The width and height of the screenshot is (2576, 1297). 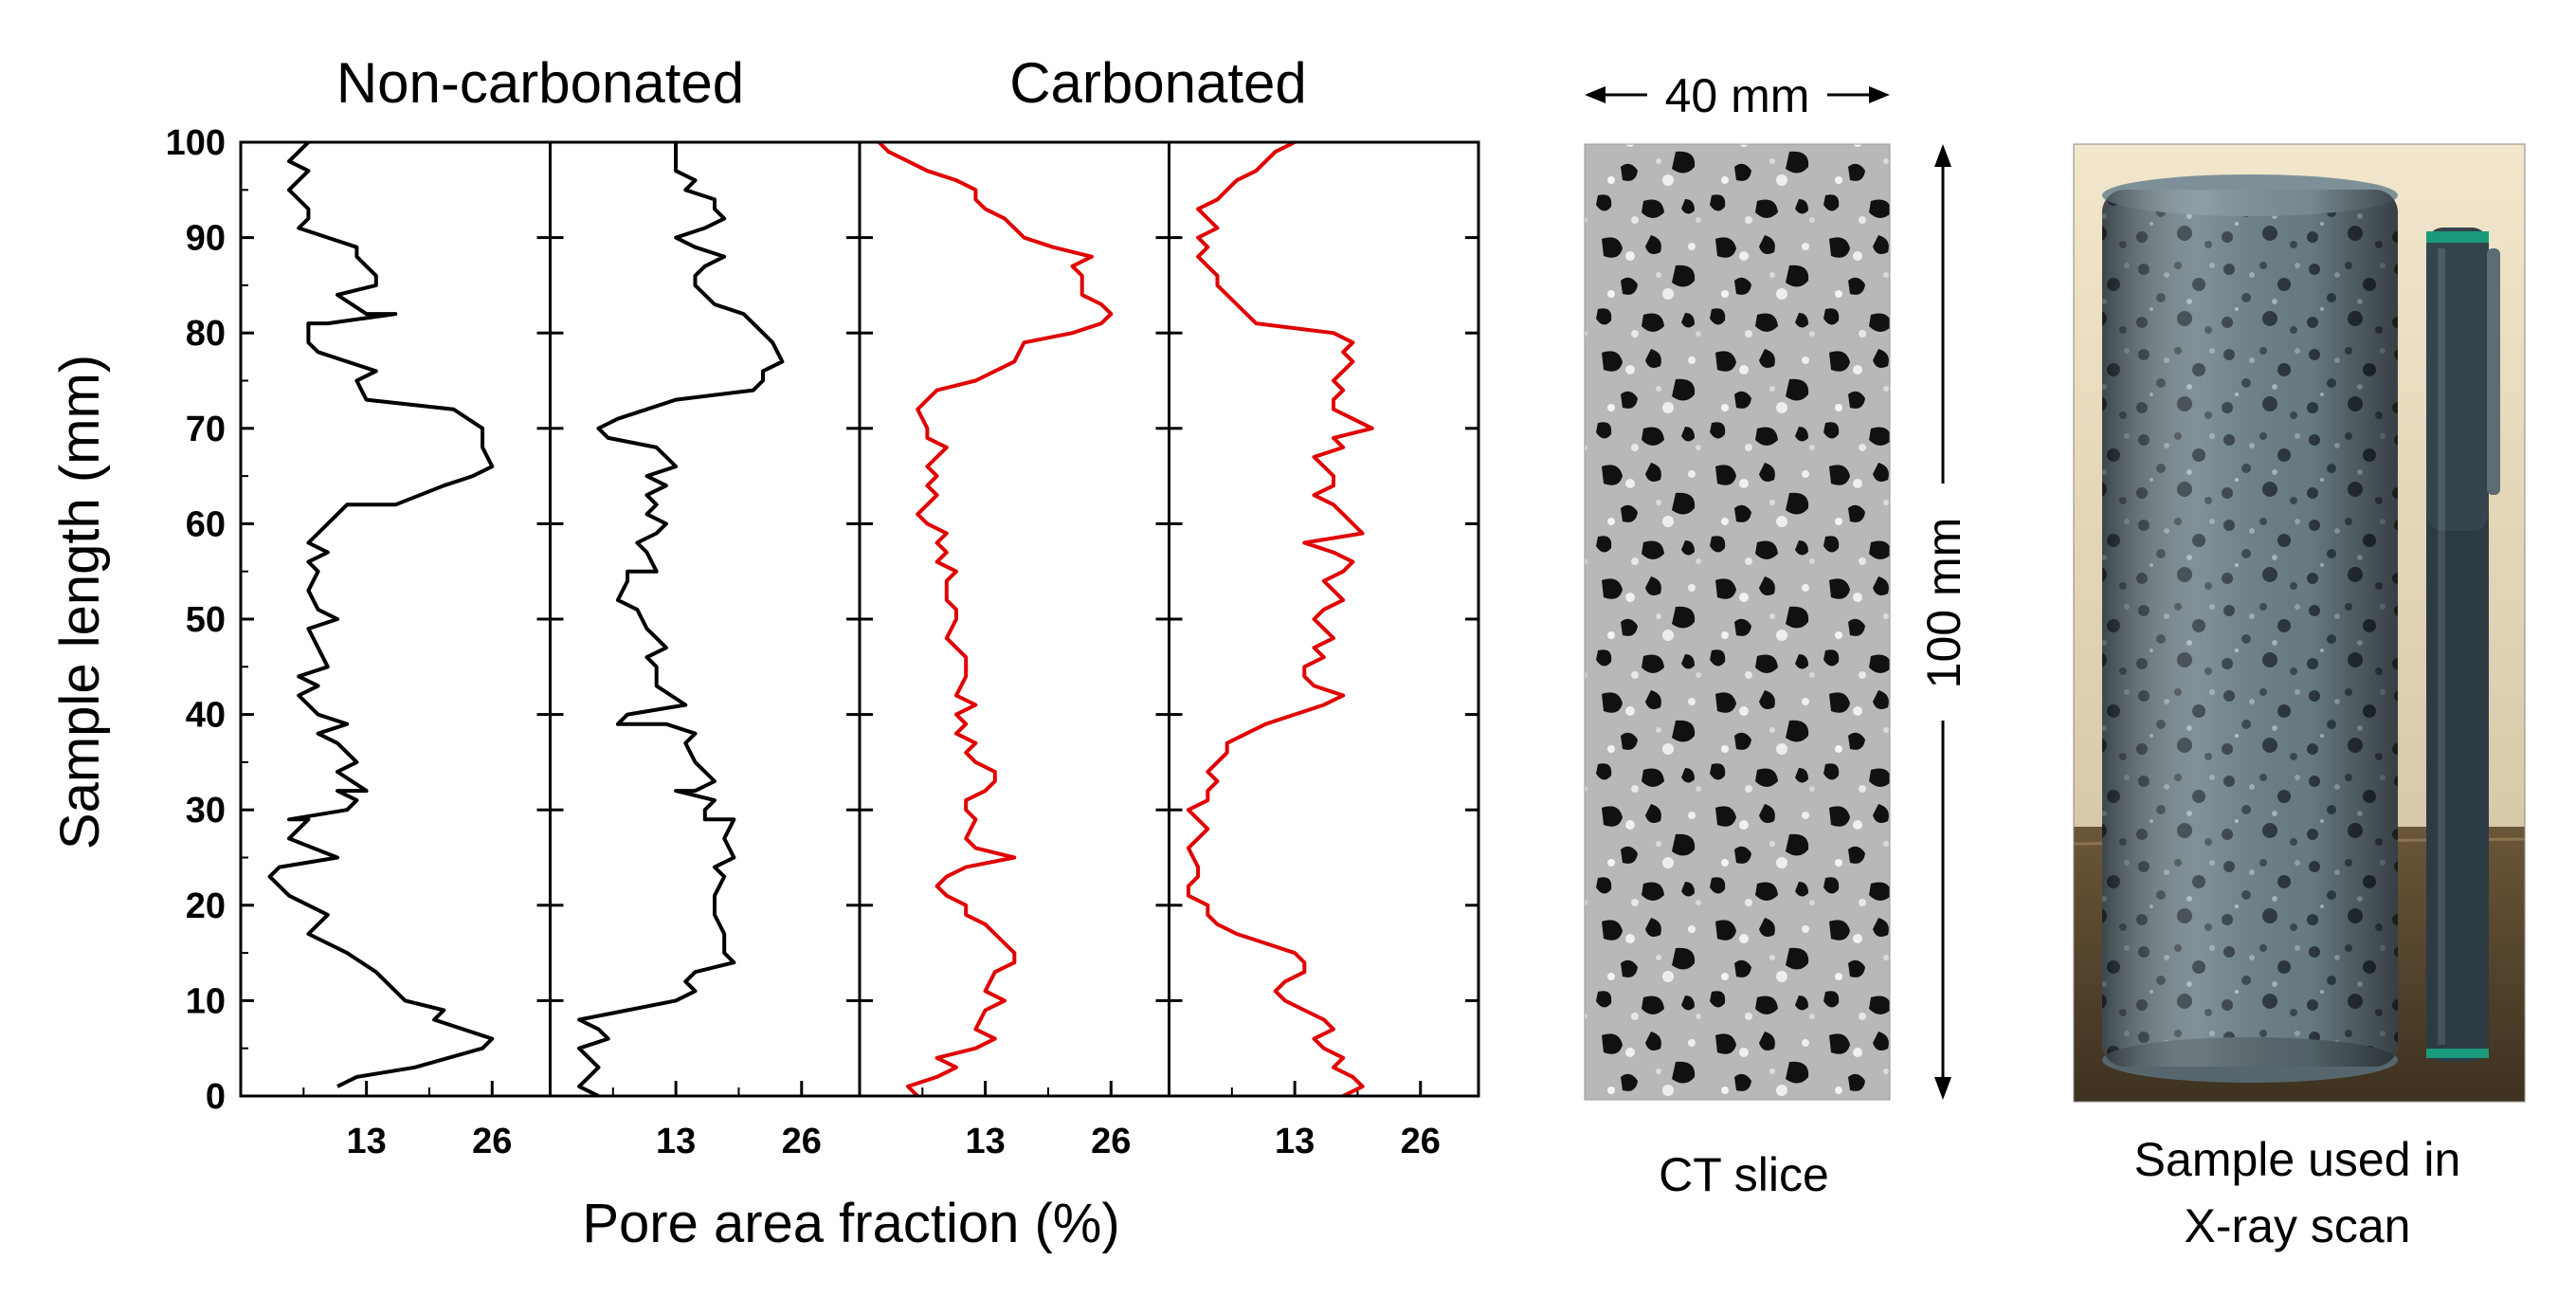 I want to click on height-arrow-up-icon, so click(x=1942, y=155).